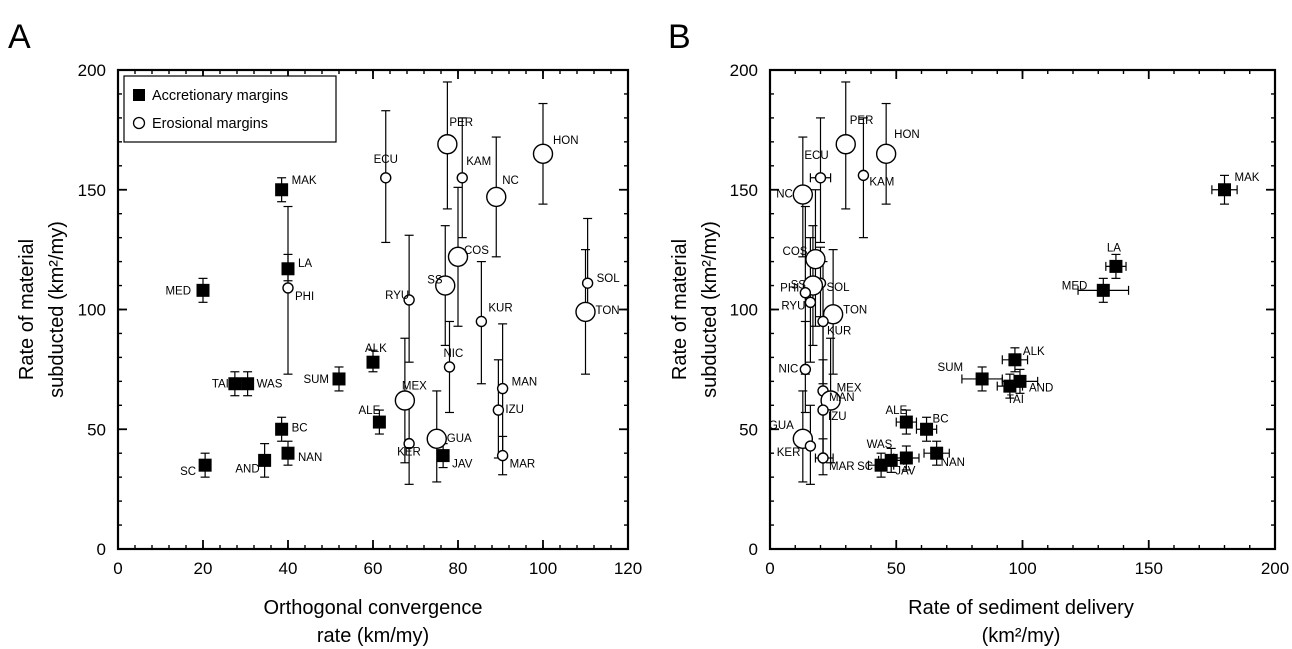 The height and width of the screenshot is (649, 1292). What do you see at coordinates (461, 123) in the screenshot?
I see `point-label: PER` at bounding box center [461, 123].